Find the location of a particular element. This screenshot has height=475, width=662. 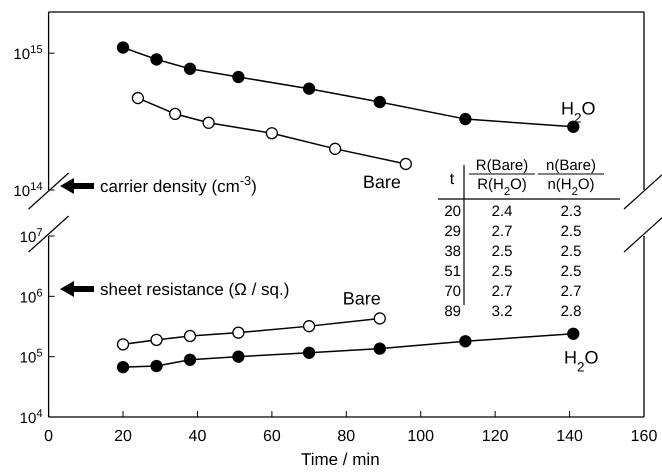

x-tick-label: 140 is located at coordinates (570, 436).